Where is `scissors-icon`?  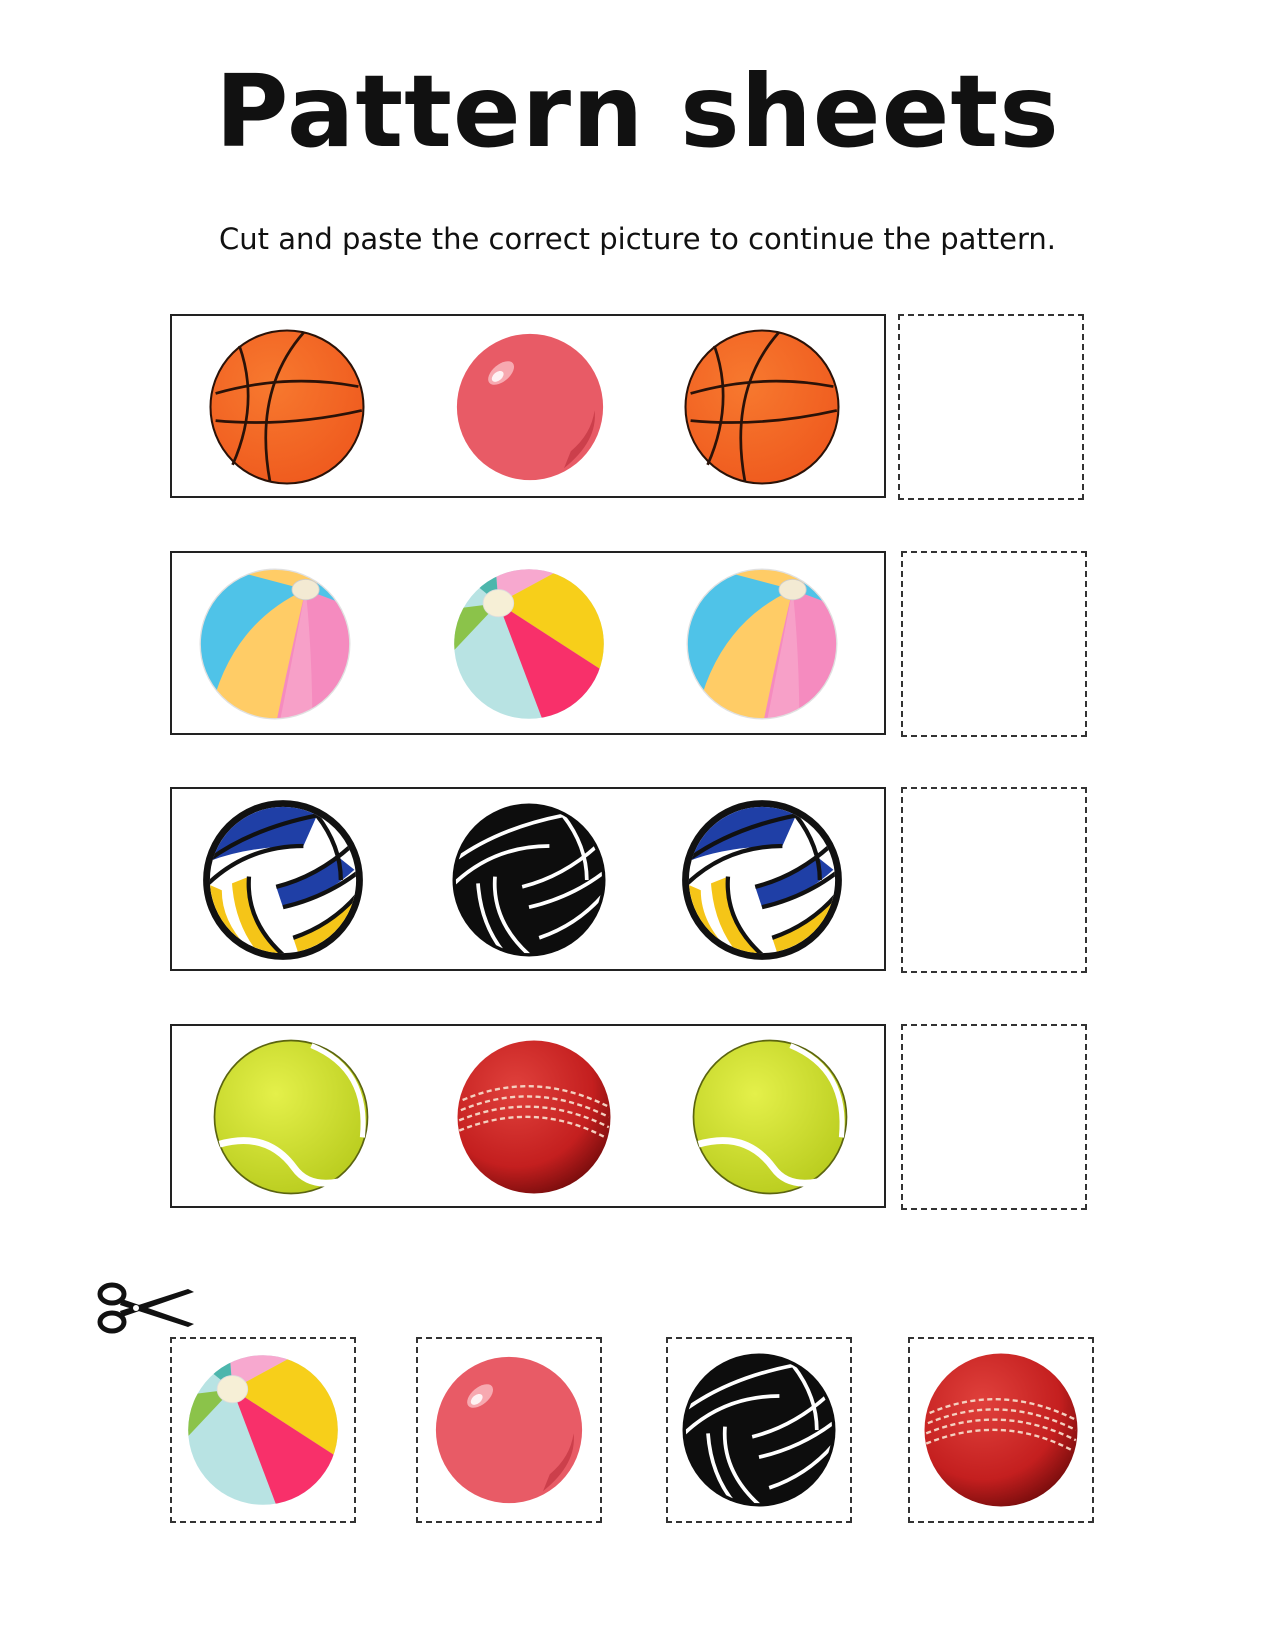 scissors-icon is located at coordinates (146, 1308).